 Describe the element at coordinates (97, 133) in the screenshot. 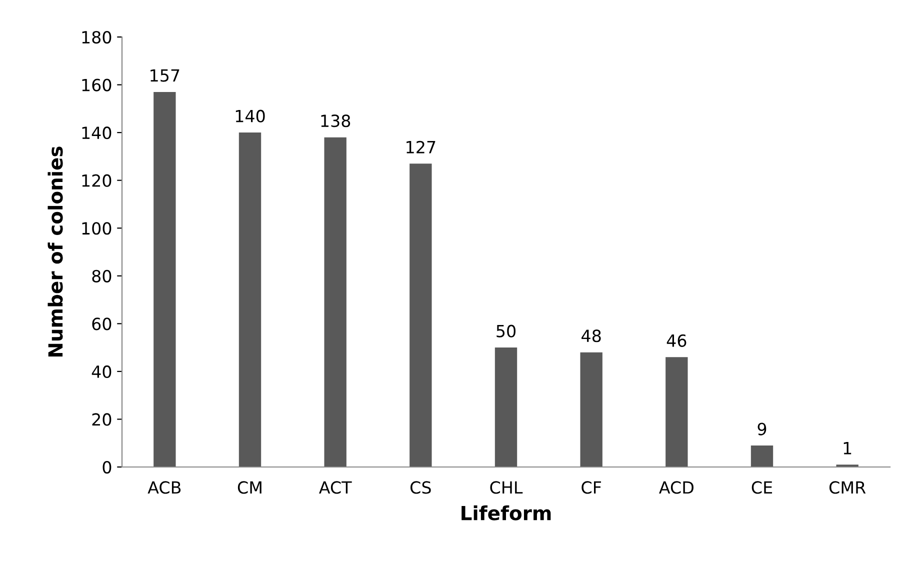

I see `y-tick-label: 140` at that location.